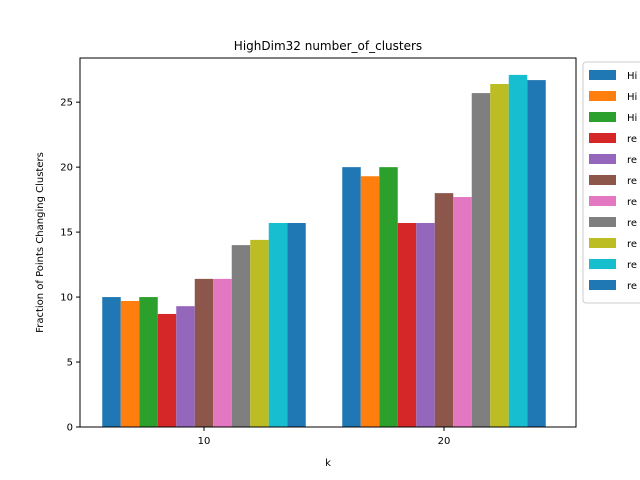  Describe the element at coordinates (632, 244) in the screenshot. I see `legend-label-9: re` at that location.